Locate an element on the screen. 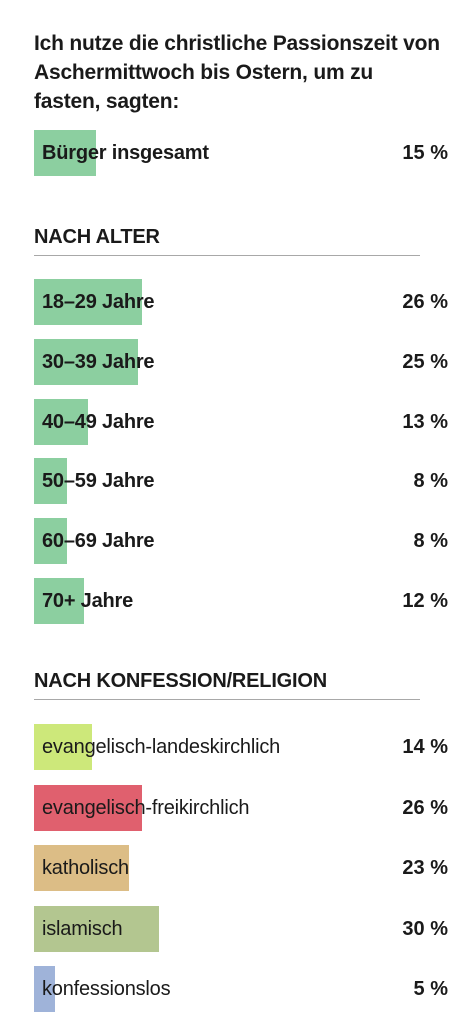  bar-label-konfession-3: islamisch is located at coordinates (82, 929).